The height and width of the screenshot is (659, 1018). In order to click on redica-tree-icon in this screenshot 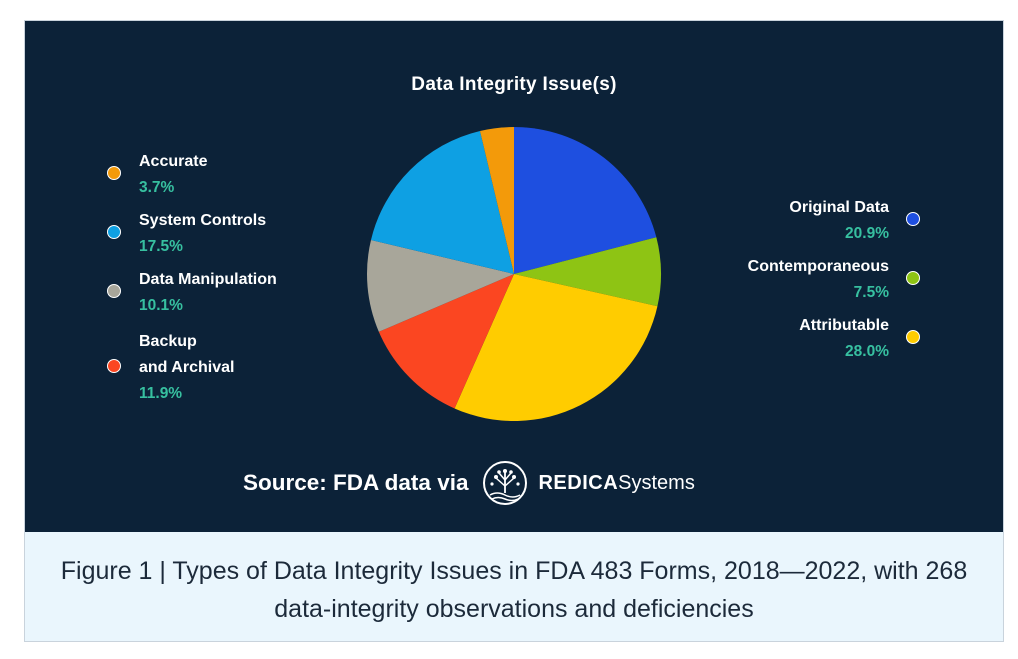, I will do `click(505, 483)`.